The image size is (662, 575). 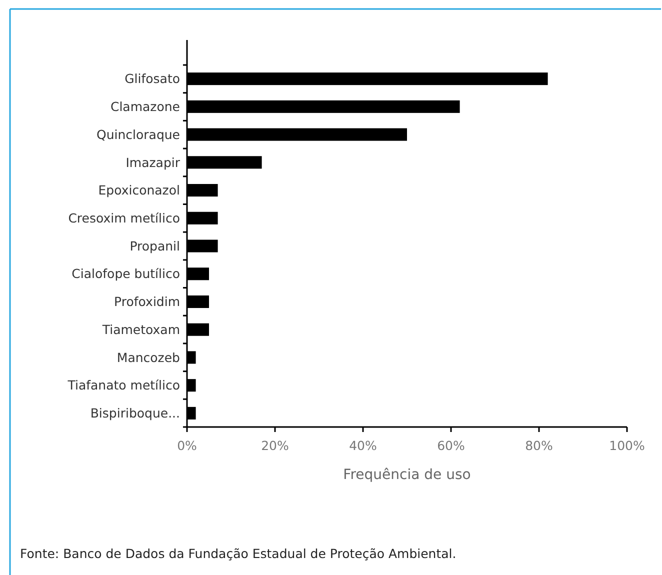 What do you see at coordinates (123, 385) in the screenshot?
I see `y-tick-label: Tiafanato metílico` at bounding box center [123, 385].